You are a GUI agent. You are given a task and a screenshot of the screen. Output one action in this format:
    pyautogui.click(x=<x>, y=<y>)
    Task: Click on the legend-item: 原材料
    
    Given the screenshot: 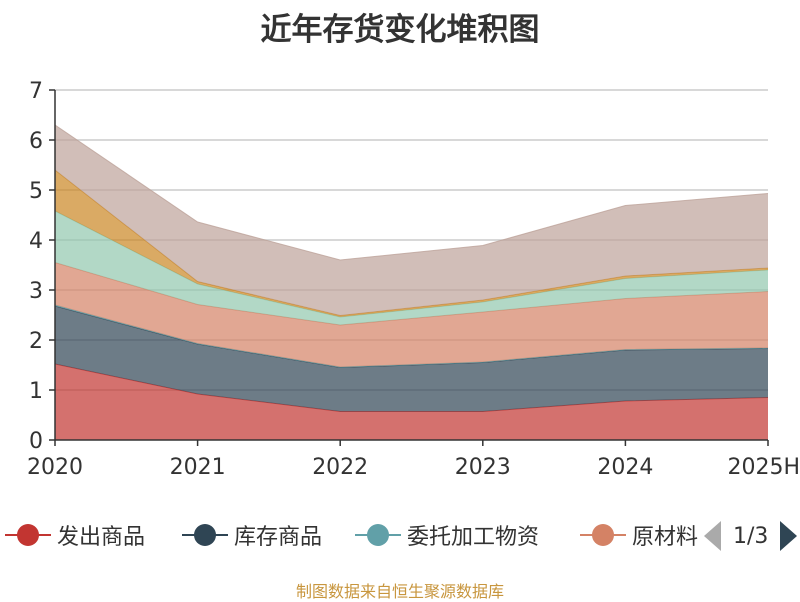 What is the action you would take?
    pyautogui.click(x=639, y=535)
    